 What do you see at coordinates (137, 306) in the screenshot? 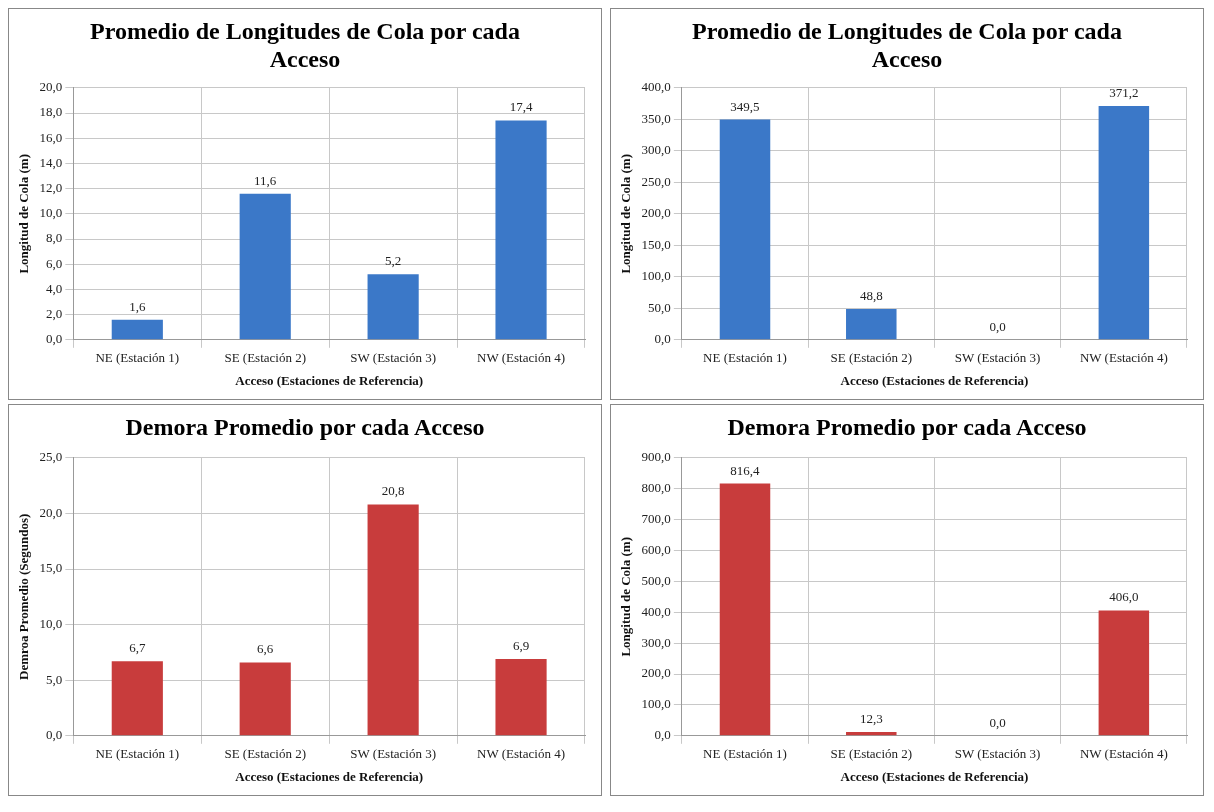
I see `data-label: 1,6` at bounding box center [137, 306].